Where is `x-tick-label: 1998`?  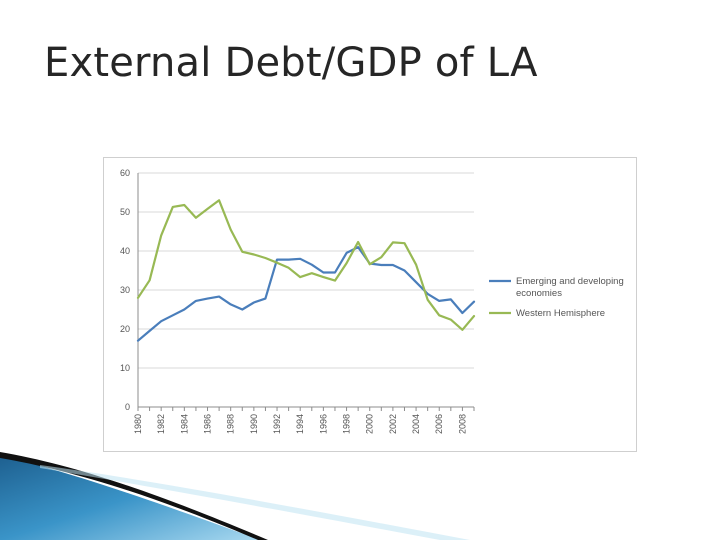 x-tick-label: 1998 is located at coordinates (347, 424).